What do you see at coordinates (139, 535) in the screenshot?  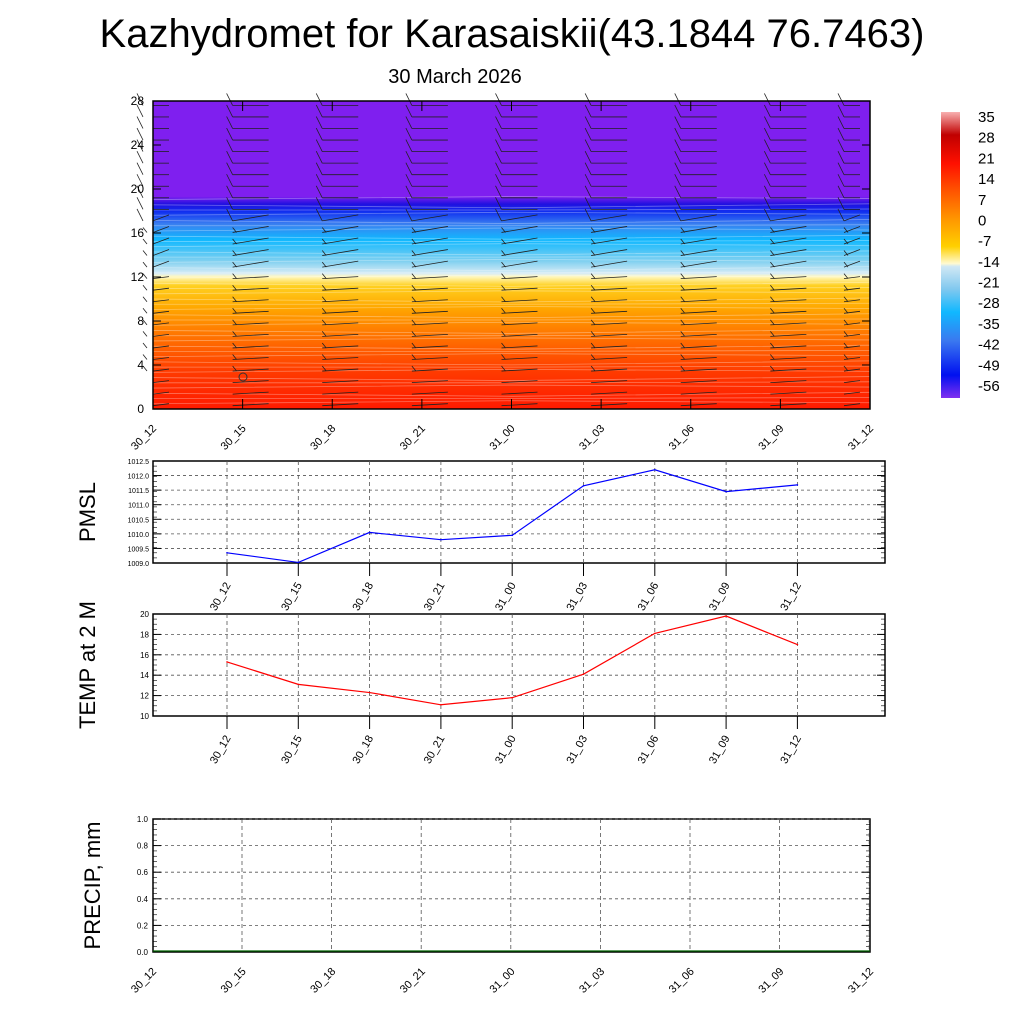 I see `y-tick-label: 1010.0` at bounding box center [139, 535].